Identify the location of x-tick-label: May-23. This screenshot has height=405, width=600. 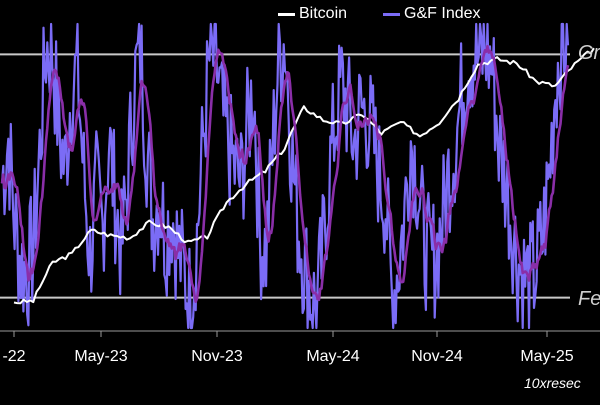
(101, 356).